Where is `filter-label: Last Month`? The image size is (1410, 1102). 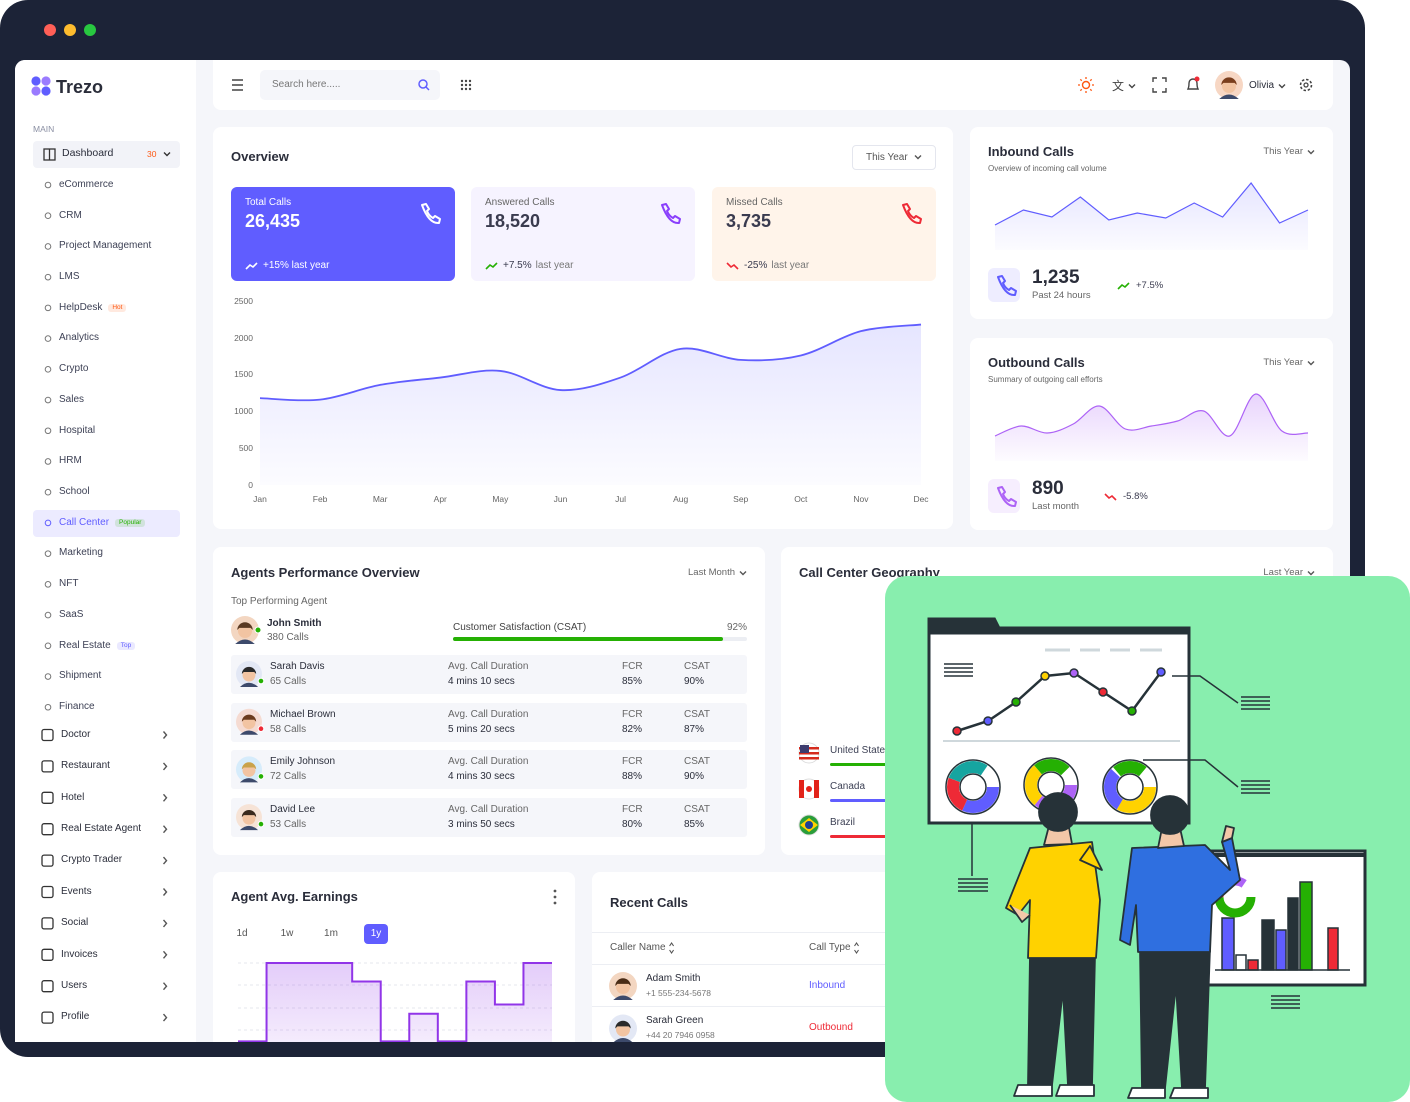 filter-label: Last Month is located at coordinates (711, 573).